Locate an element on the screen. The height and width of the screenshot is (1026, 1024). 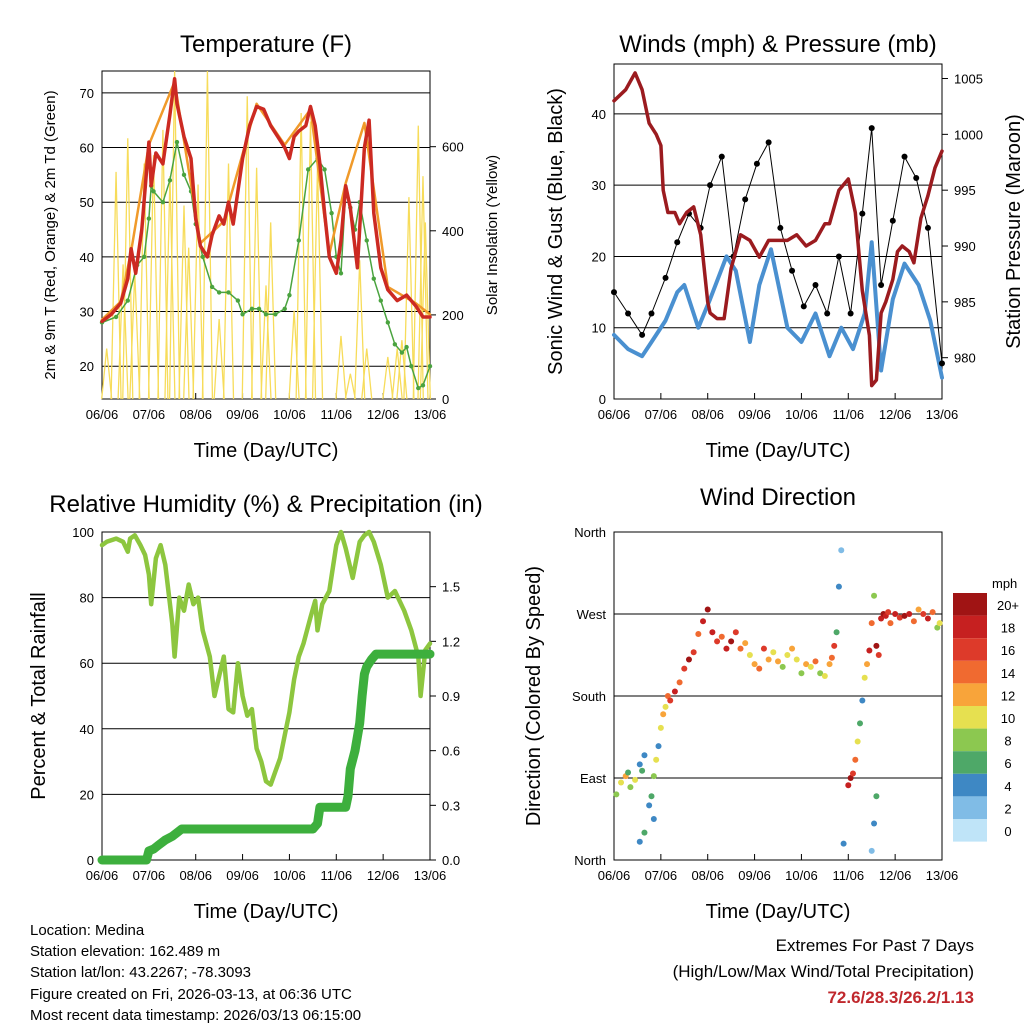
y-tick-label: 60 is located at coordinates (87, 663).